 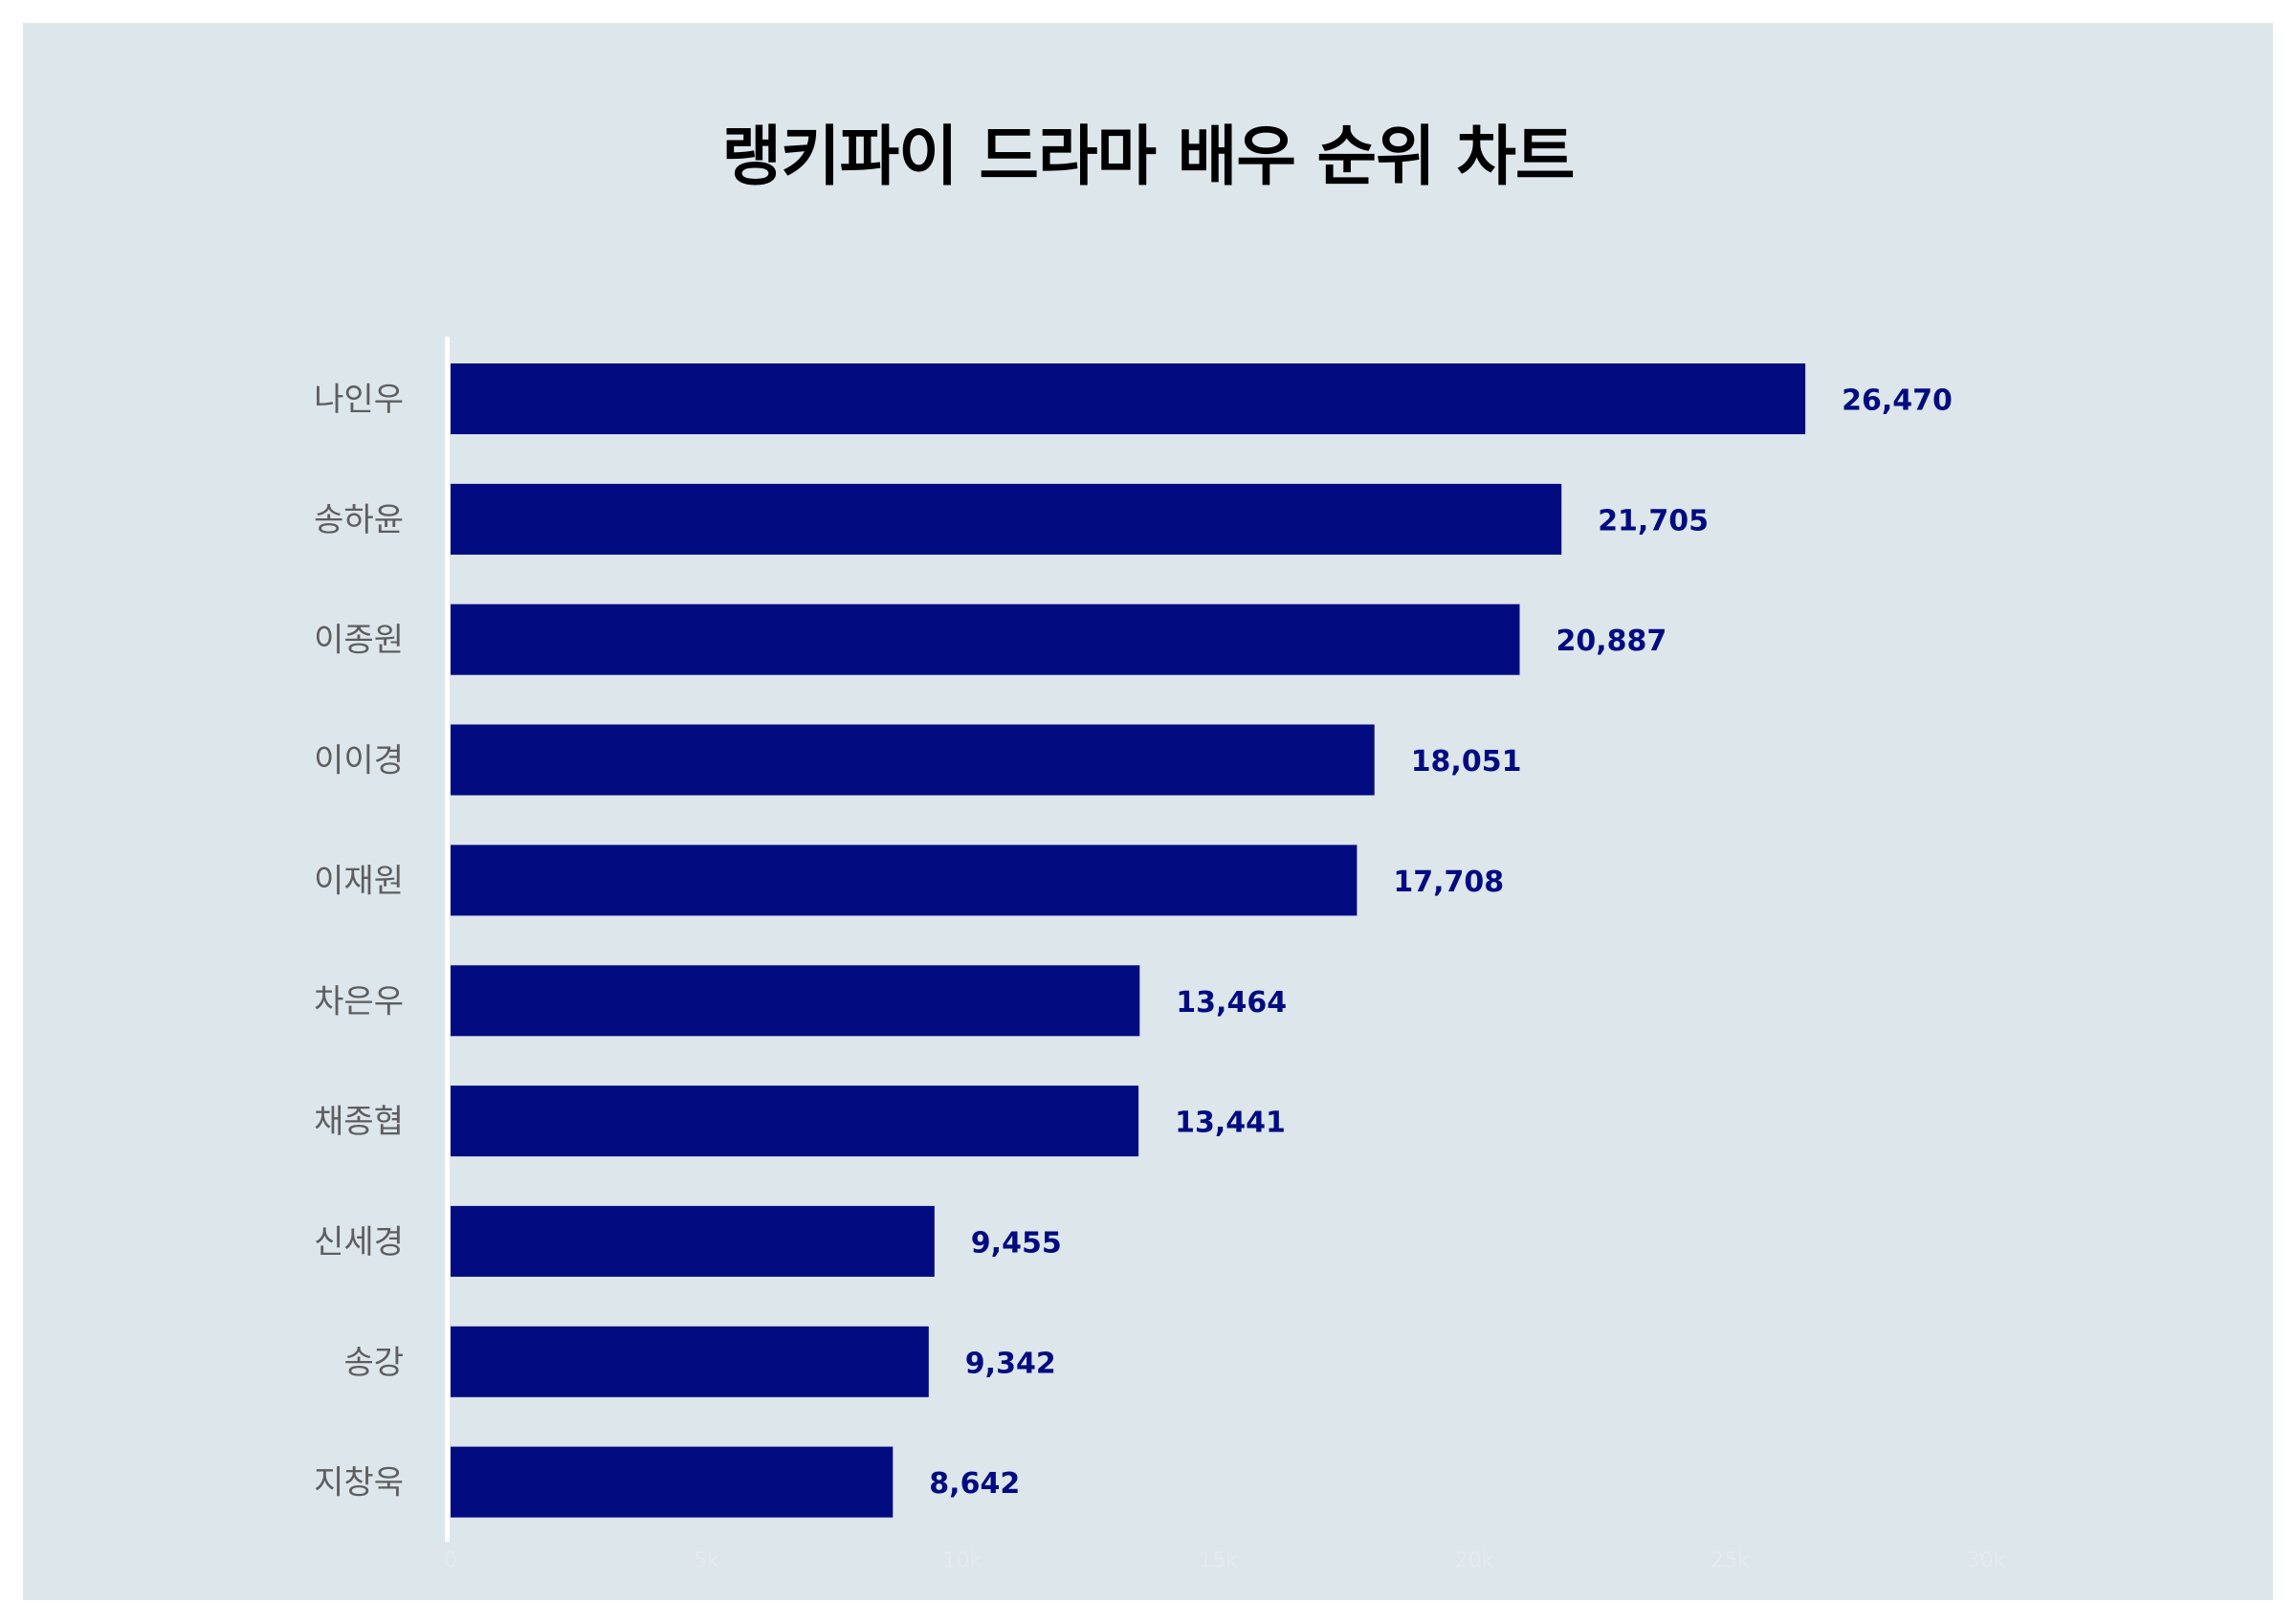 I want to click on value-label: 17,708, so click(x=1449, y=883).